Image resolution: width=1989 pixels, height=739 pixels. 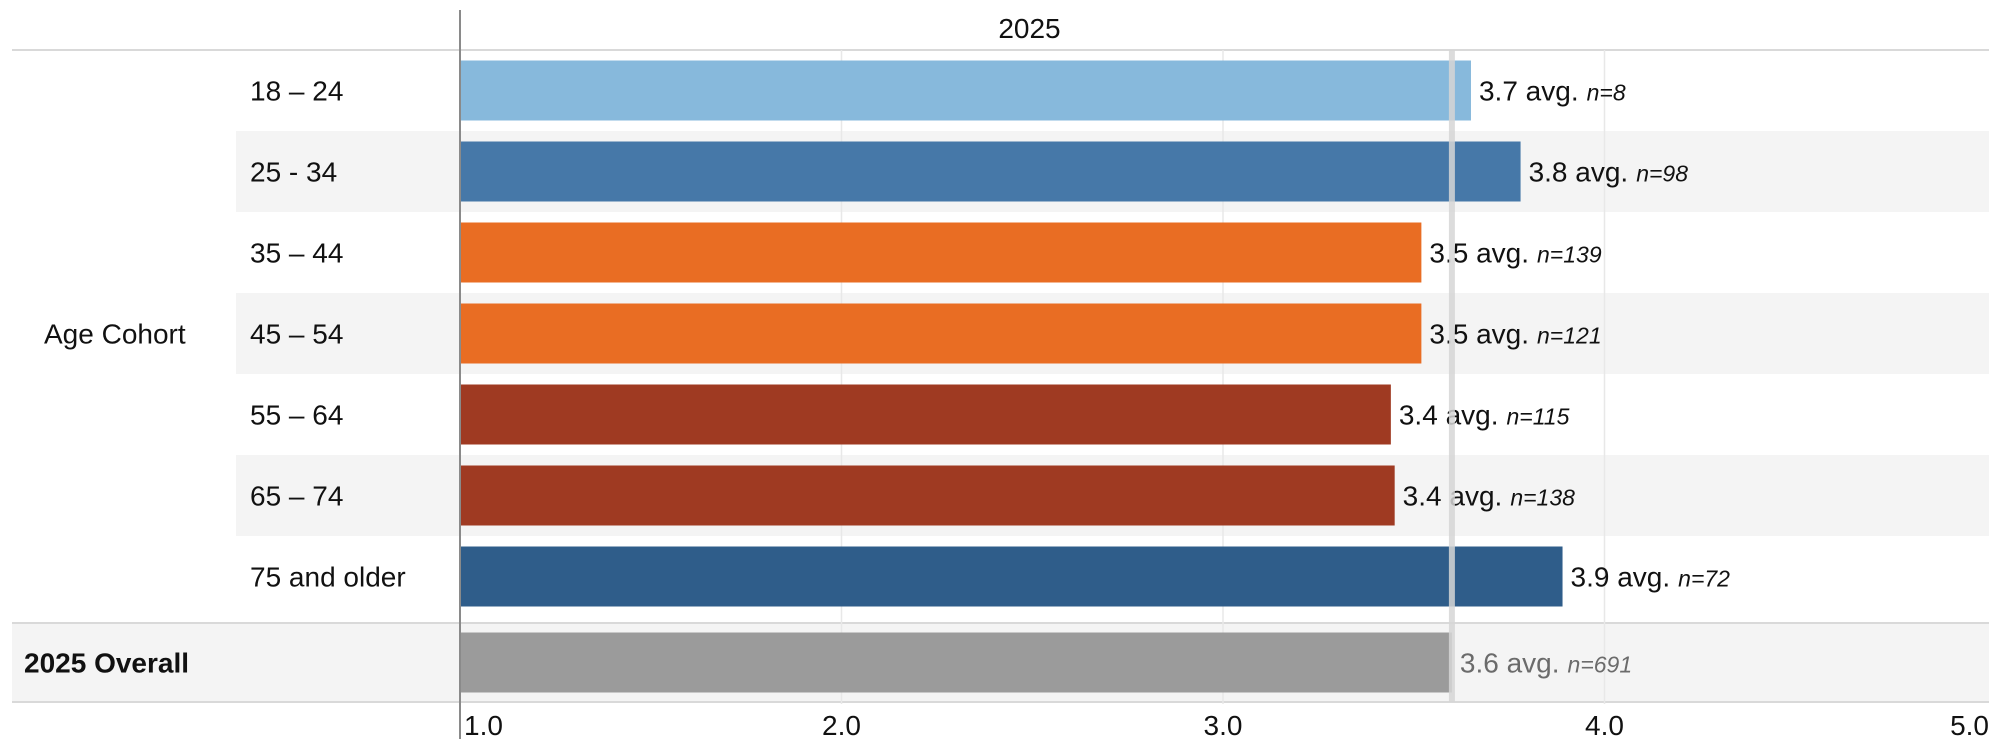 What do you see at coordinates (1606, 93) in the screenshot?
I see `value-n: n=8` at bounding box center [1606, 93].